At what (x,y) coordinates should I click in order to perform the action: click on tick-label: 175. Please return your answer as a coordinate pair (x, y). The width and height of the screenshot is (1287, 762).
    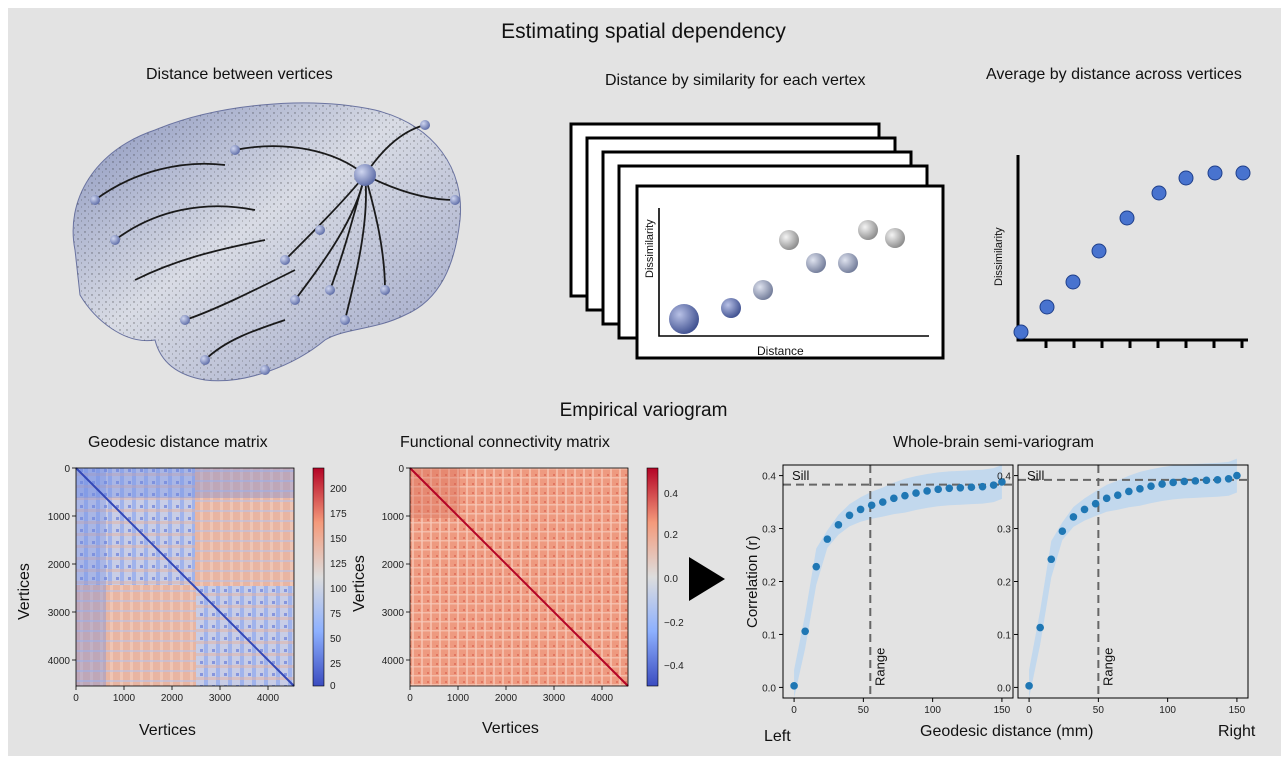
    Looking at the image, I should click on (338, 514).